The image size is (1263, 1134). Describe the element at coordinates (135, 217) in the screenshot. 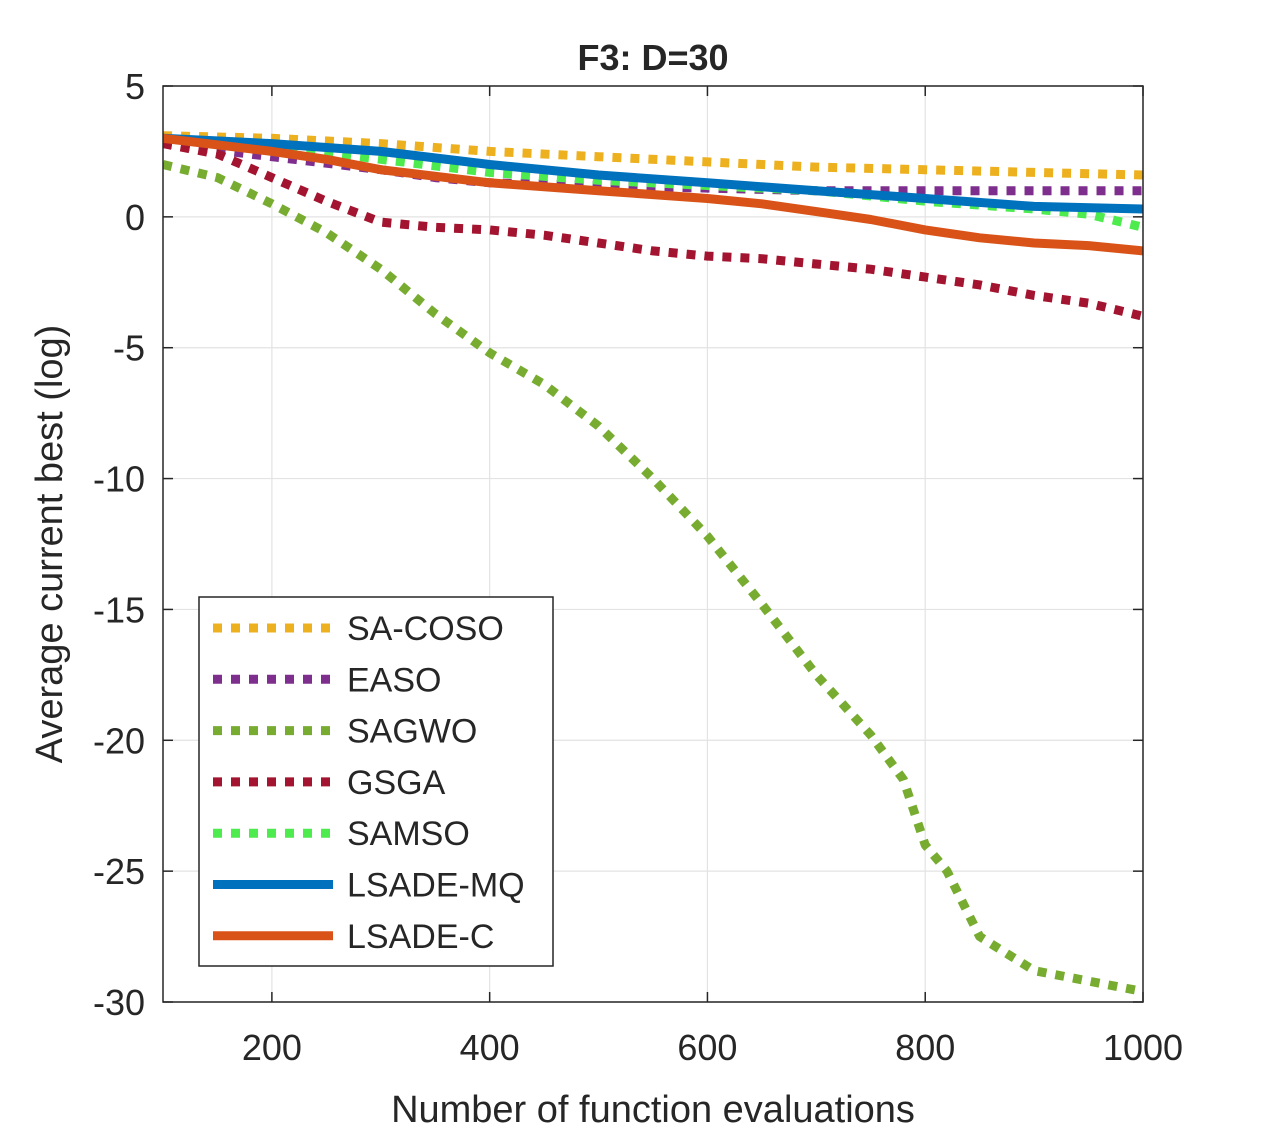

I see `y-tick-label: 0` at that location.